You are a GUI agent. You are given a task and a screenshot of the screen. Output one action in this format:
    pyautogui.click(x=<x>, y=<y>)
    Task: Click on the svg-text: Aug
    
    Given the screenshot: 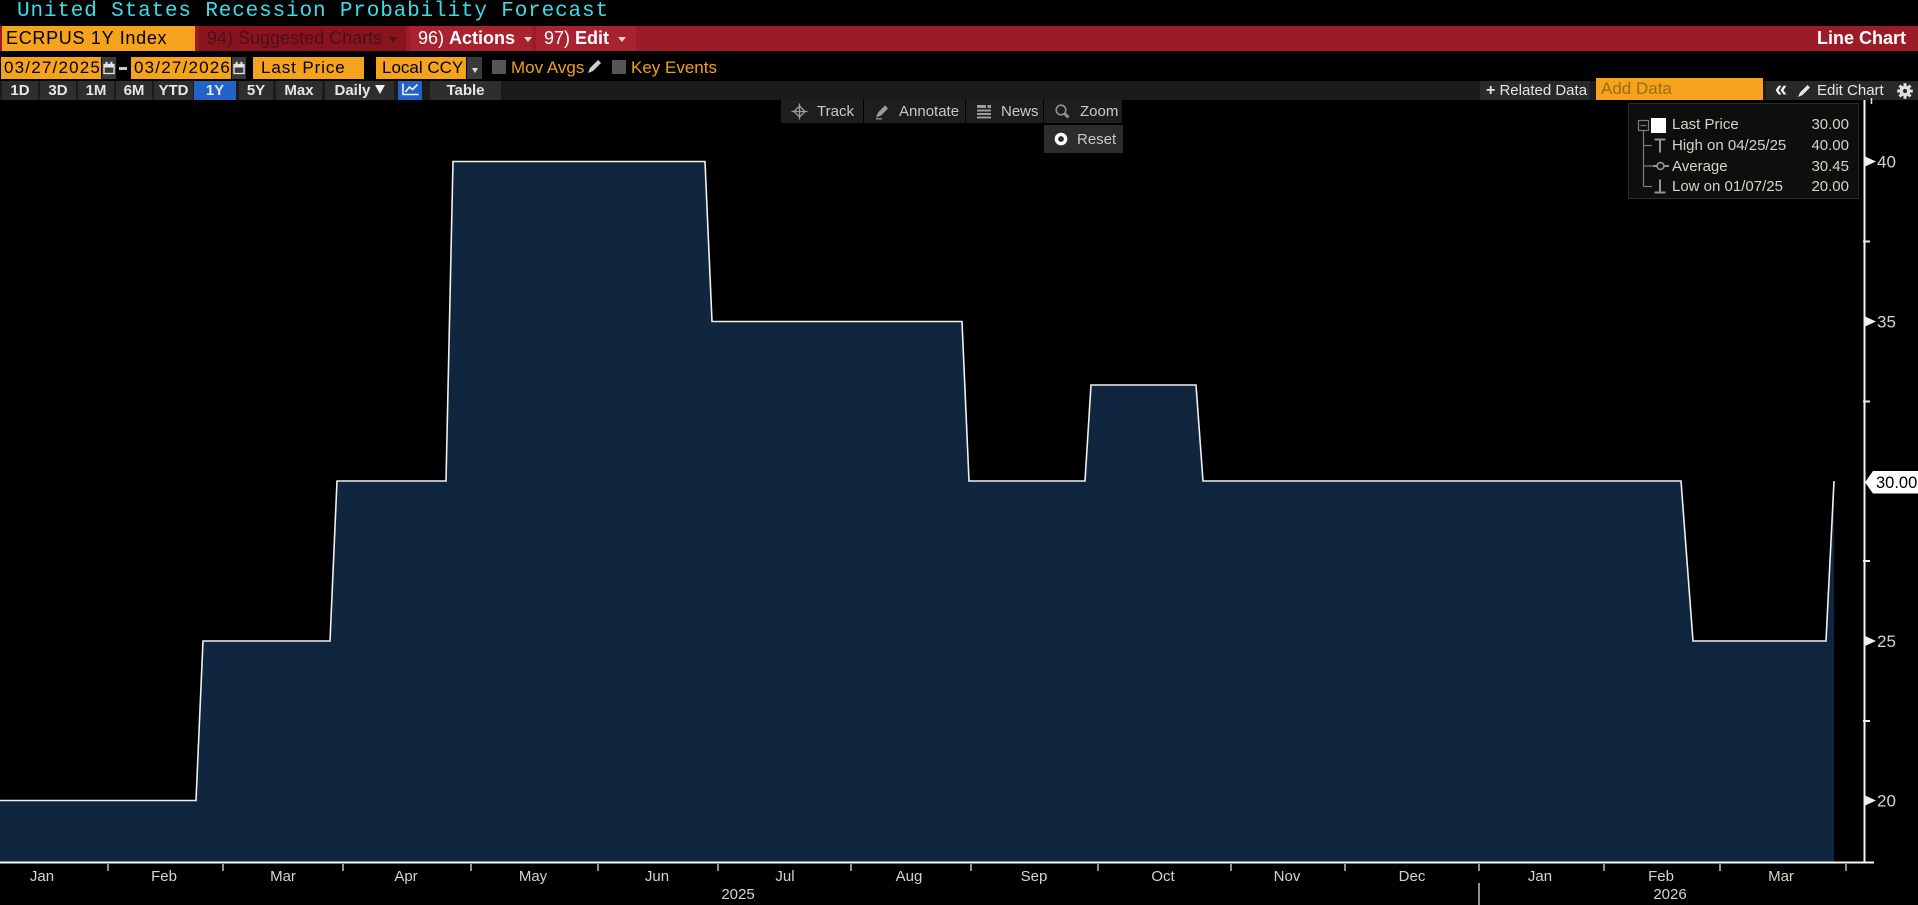 What is the action you would take?
    pyautogui.click(x=909, y=876)
    